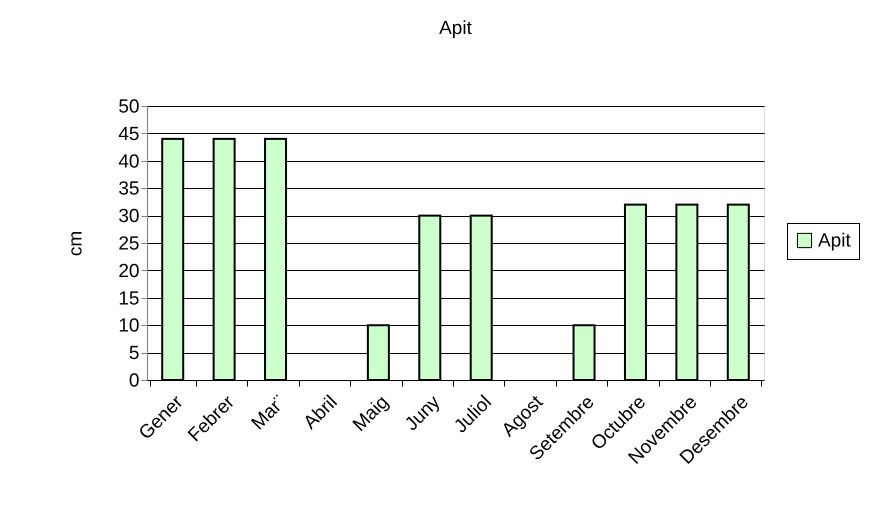 The image size is (885, 522). I want to click on chart-title: Apit, so click(456, 28).